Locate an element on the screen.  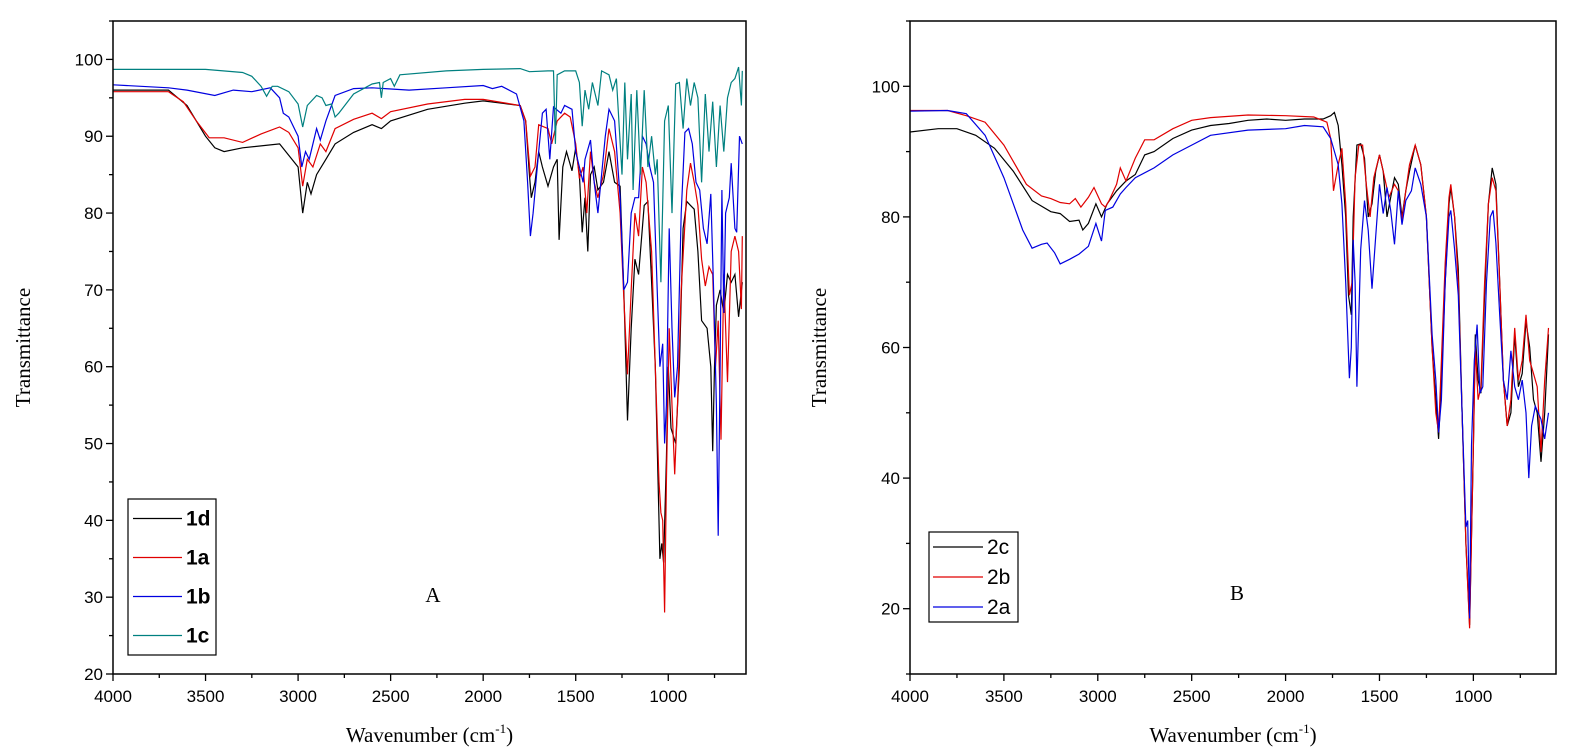
legend-box is located at coordinates (172, 577).